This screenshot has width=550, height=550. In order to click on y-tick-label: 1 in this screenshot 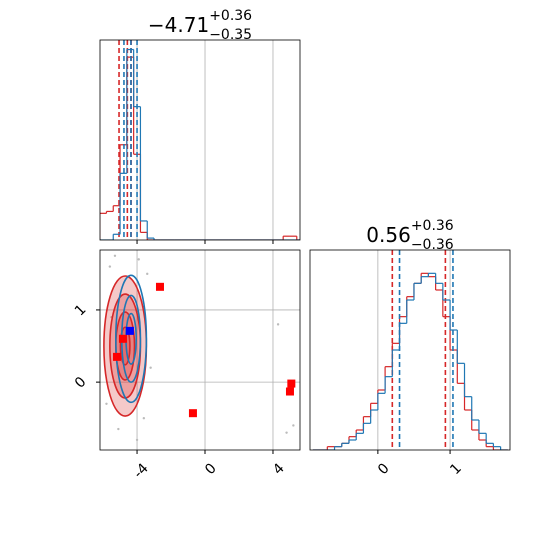, I will do `click(81, 311)`.